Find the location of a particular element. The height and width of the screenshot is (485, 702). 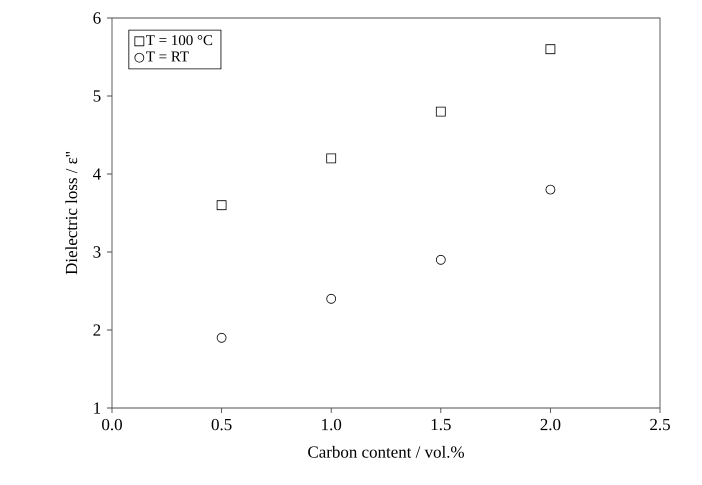

x-axis-title: Carbon content / vol.% is located at coordinates (386, 452).